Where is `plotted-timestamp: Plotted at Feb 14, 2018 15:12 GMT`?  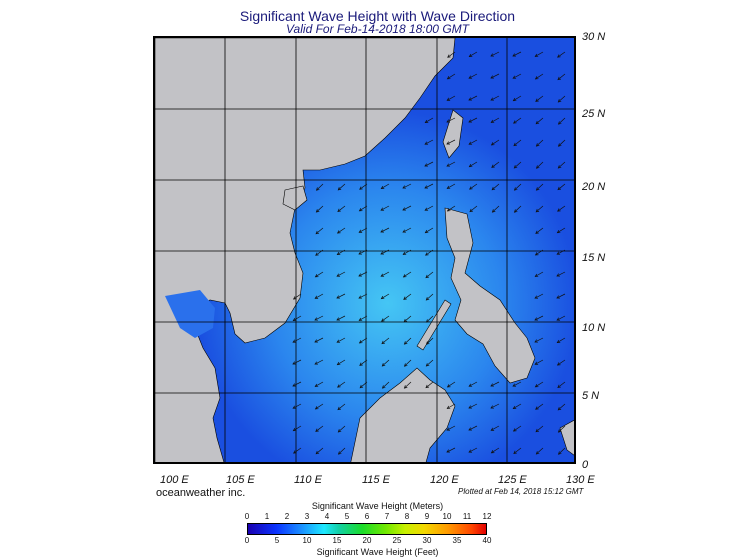
plotted-timestamp: Plotted at Feb 14, 2018 15:12 GMT is located at coordinates (521, 491).